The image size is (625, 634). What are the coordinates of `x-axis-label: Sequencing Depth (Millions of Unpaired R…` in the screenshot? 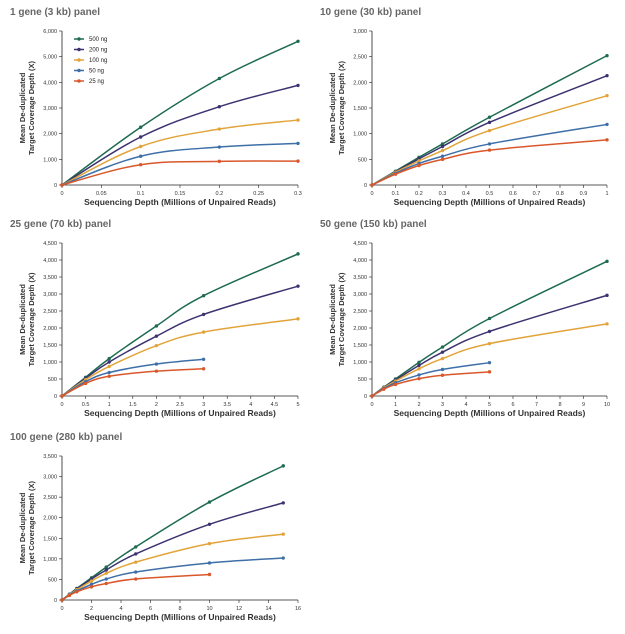 It's located at (490, 202).